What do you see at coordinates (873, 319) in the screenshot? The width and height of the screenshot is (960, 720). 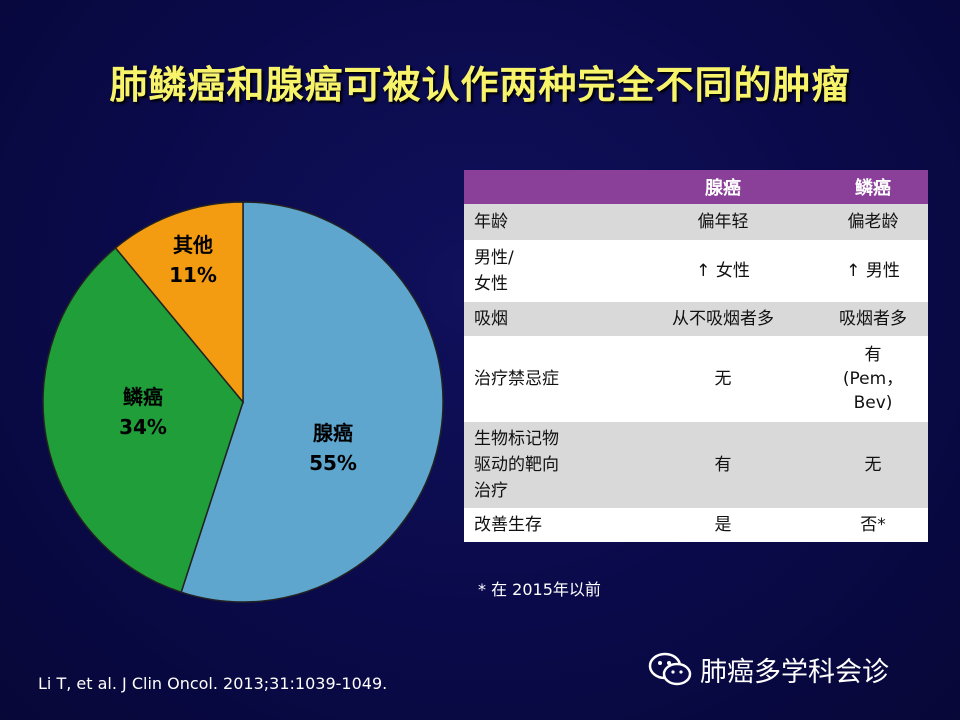 I see `table-cell-c2: 吸烟者多` at bounding box center [873, 319].